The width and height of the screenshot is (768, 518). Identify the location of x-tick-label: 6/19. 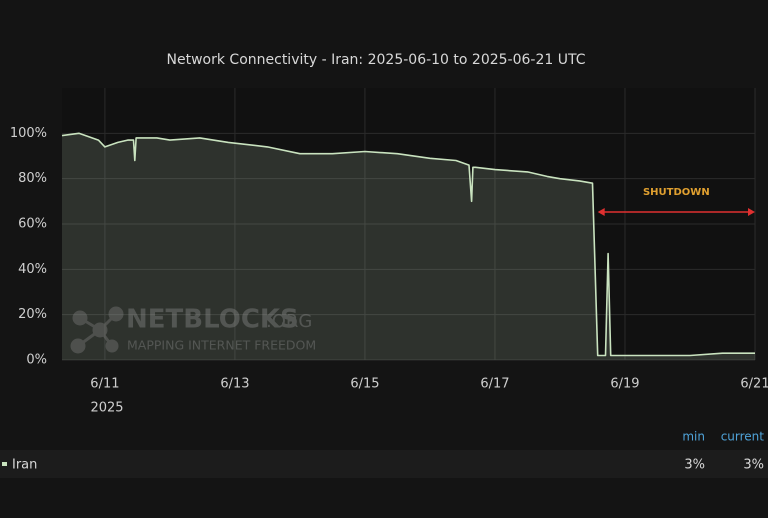
(624, 384).